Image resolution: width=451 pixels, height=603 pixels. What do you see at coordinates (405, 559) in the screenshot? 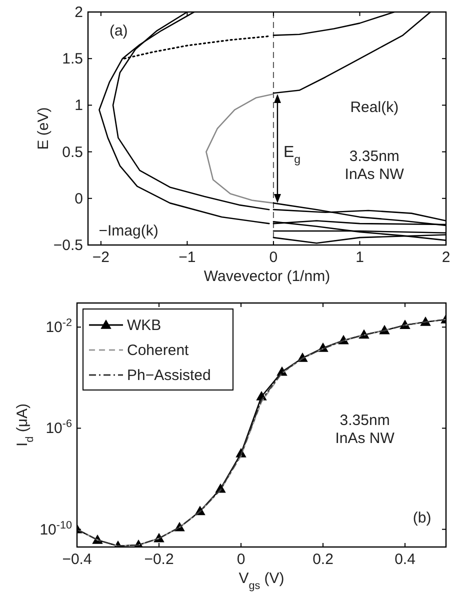
I see `x-tick-label: 0.4` at bounding box center [405, 559].